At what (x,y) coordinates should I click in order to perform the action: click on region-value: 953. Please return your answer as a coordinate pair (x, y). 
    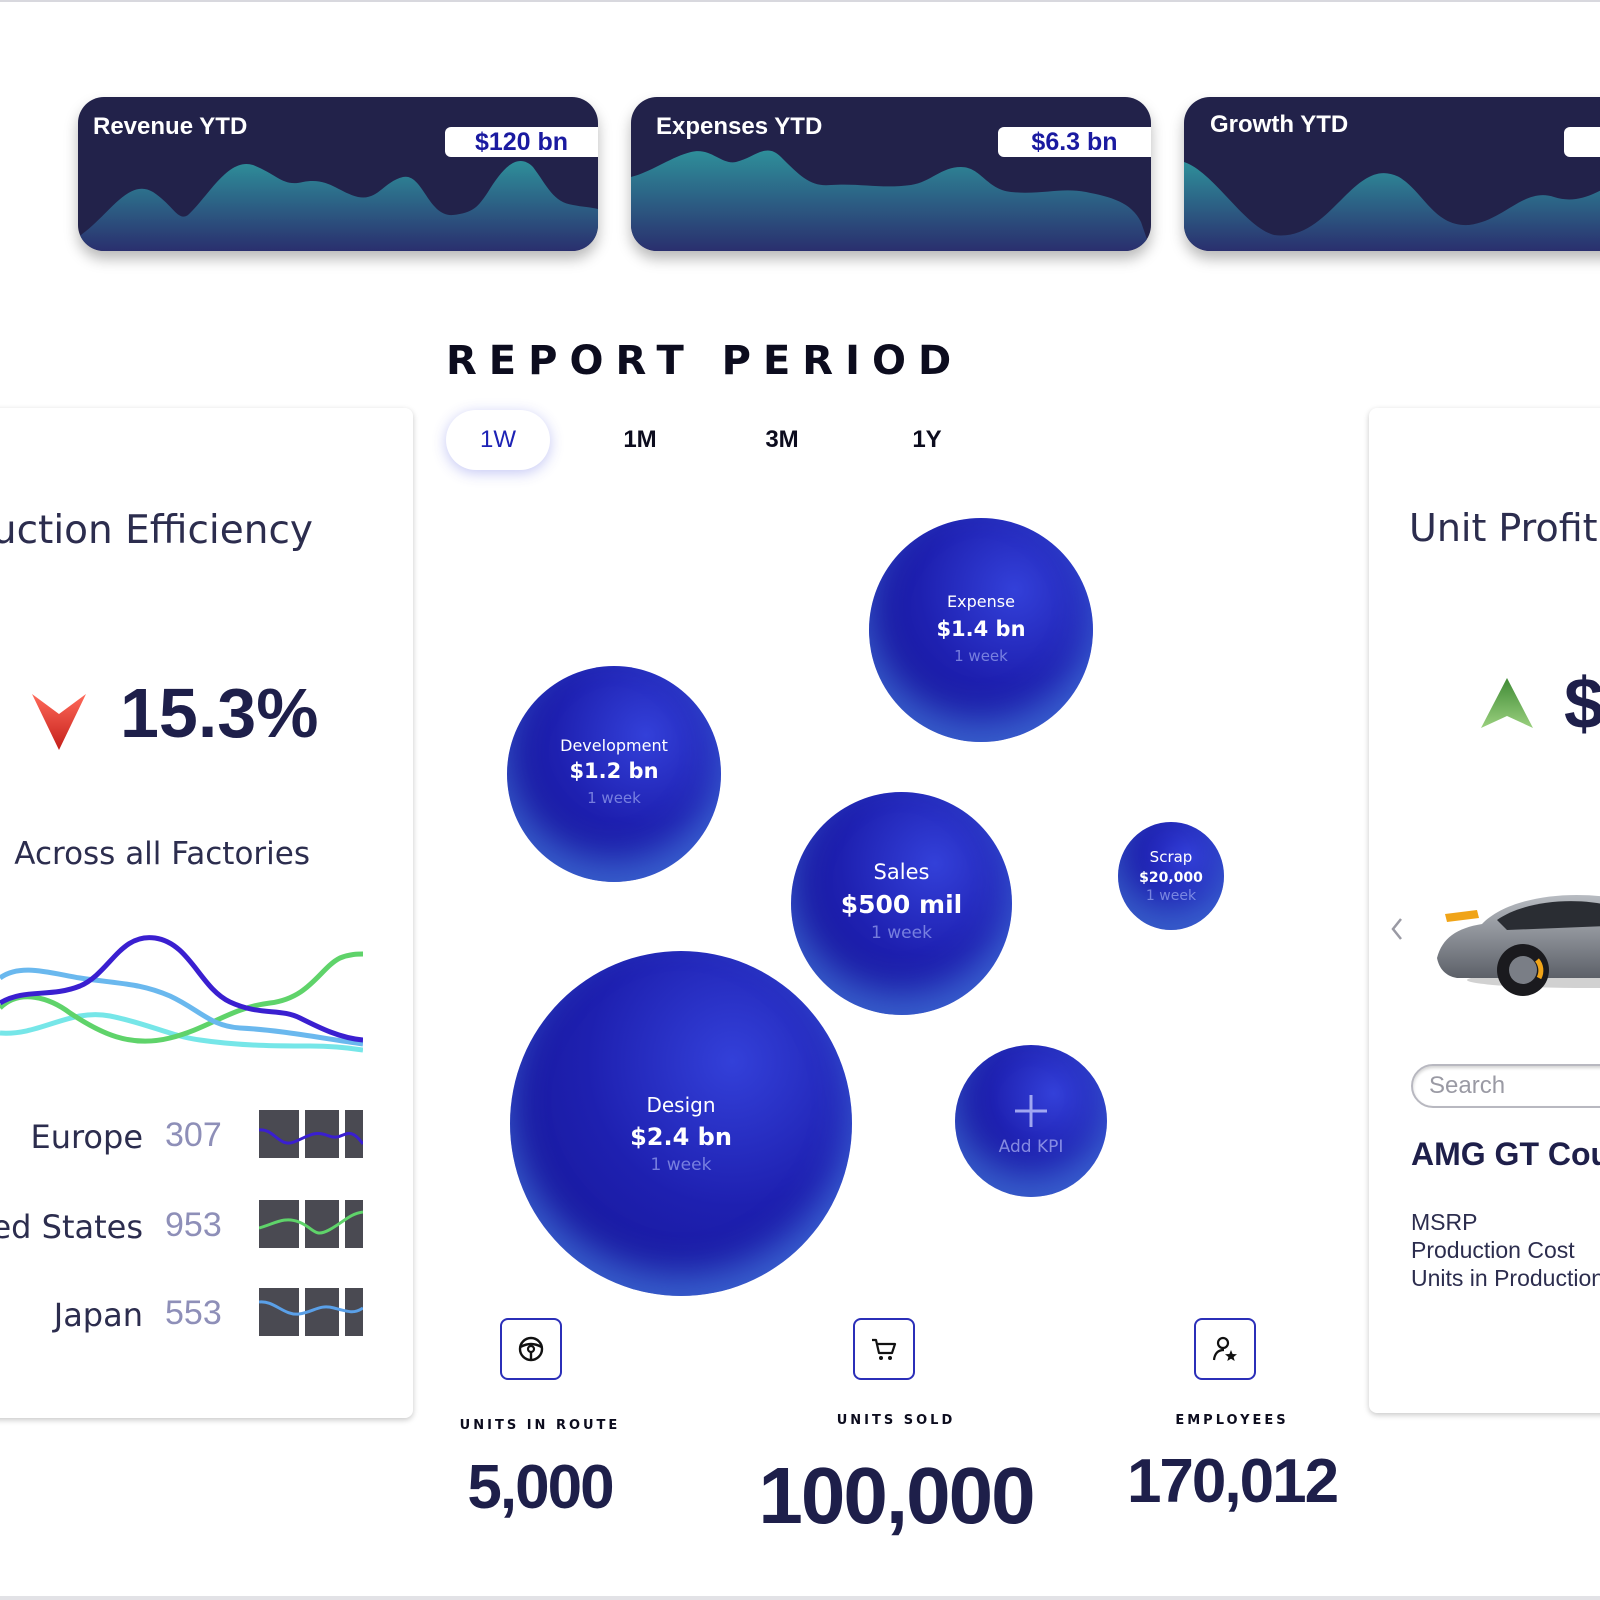
    Looking at the image, I should click on (193, 1225).